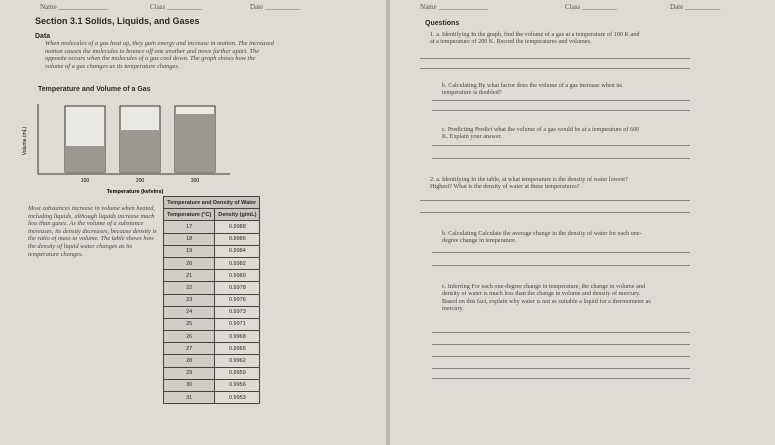  I want to click on table-row: 19 0.9984, so click(211, 251).